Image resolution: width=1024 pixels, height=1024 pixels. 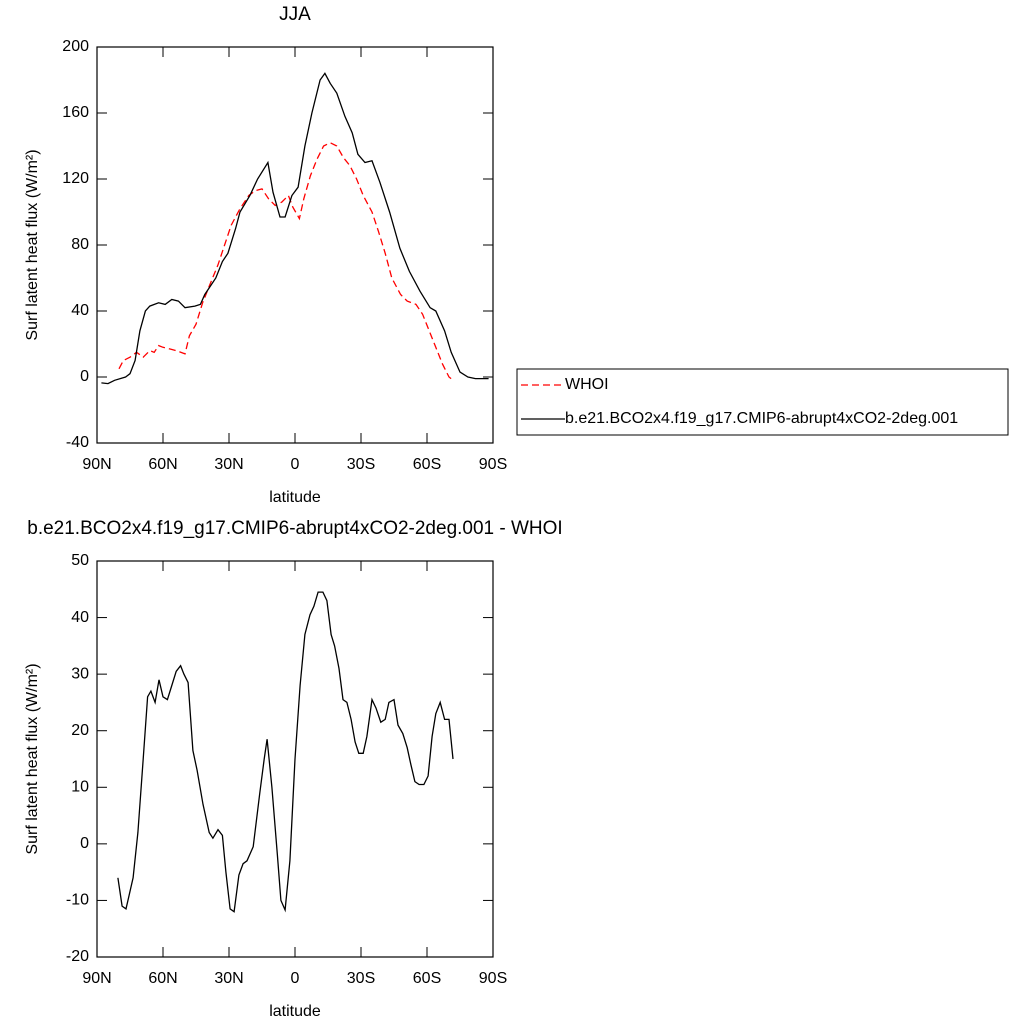 I want to click on y-tick-label: -20, so click(x=77, y=956).